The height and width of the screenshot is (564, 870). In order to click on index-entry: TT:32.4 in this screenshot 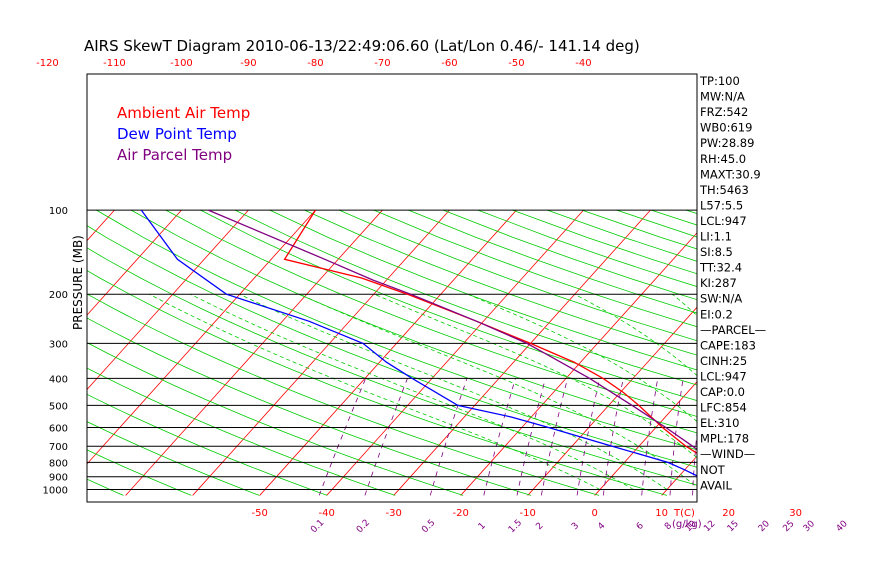, I will do `click(720, 268)`.